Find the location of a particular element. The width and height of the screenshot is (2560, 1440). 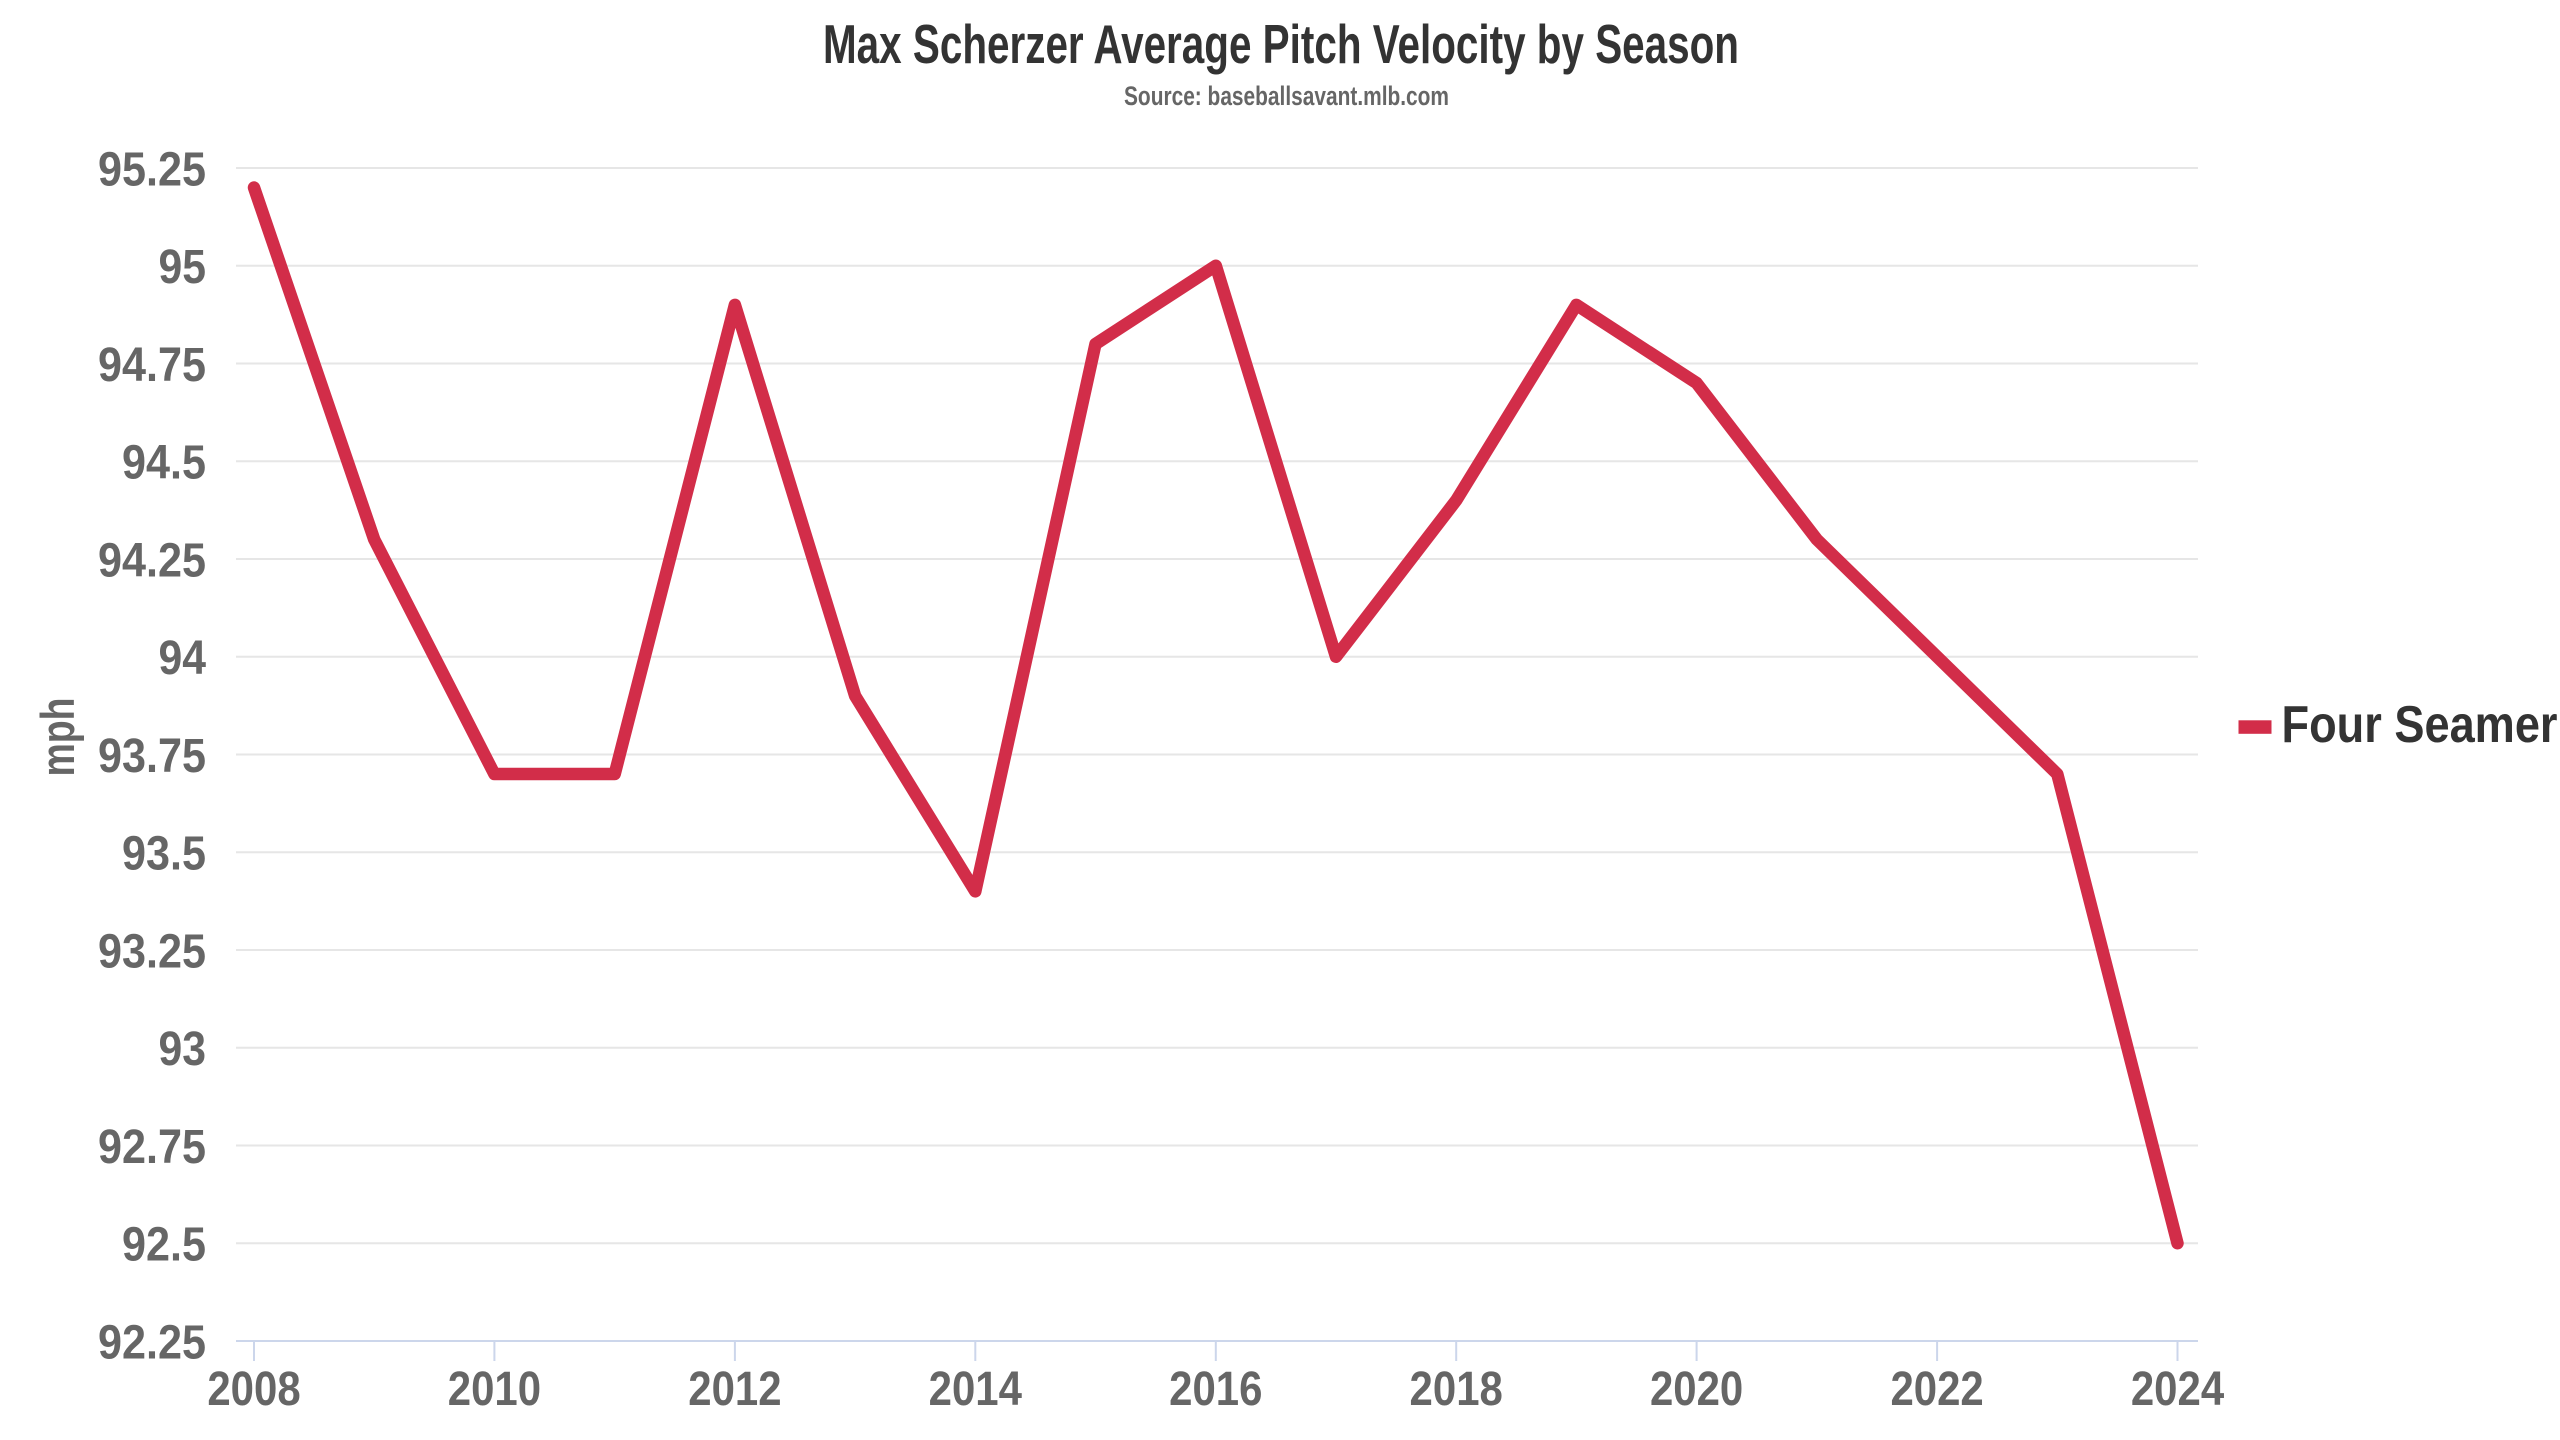

svg-text: 93 is located at coordinates (183, 1049).